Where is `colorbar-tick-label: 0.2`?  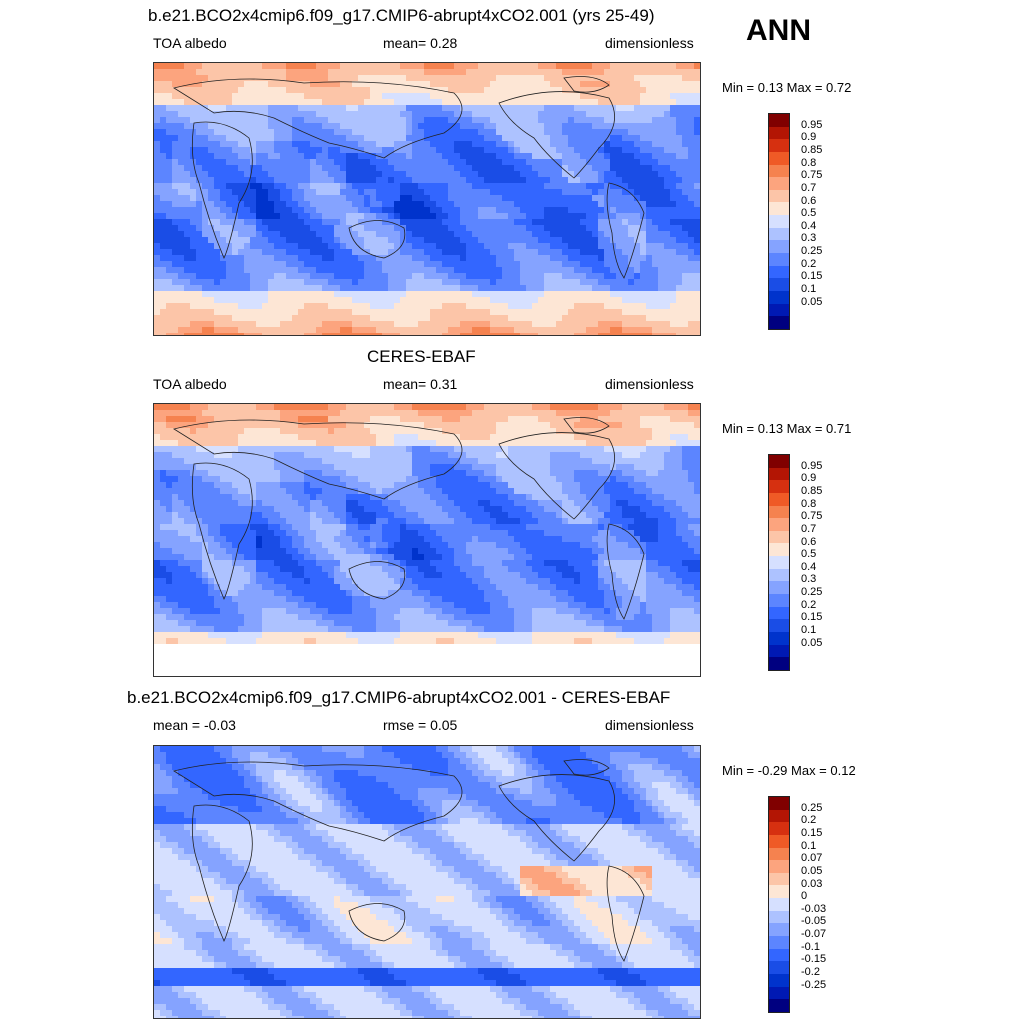
colorbar-tick-label: 0.2 is located at coordinates (809, 263).